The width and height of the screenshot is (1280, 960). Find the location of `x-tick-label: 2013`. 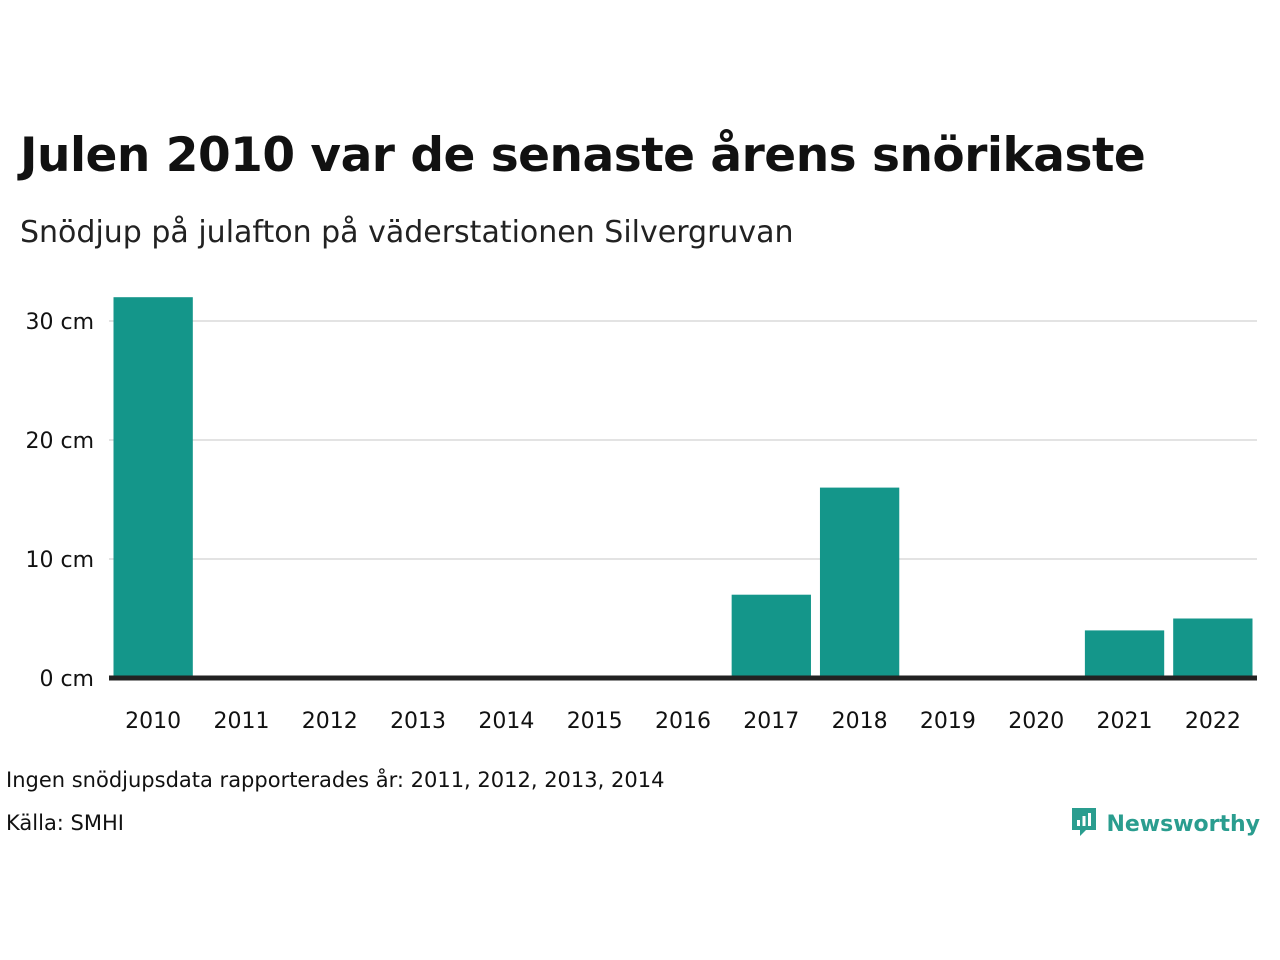

x-tick-label: 2013 is located at coordinates (418, 721).